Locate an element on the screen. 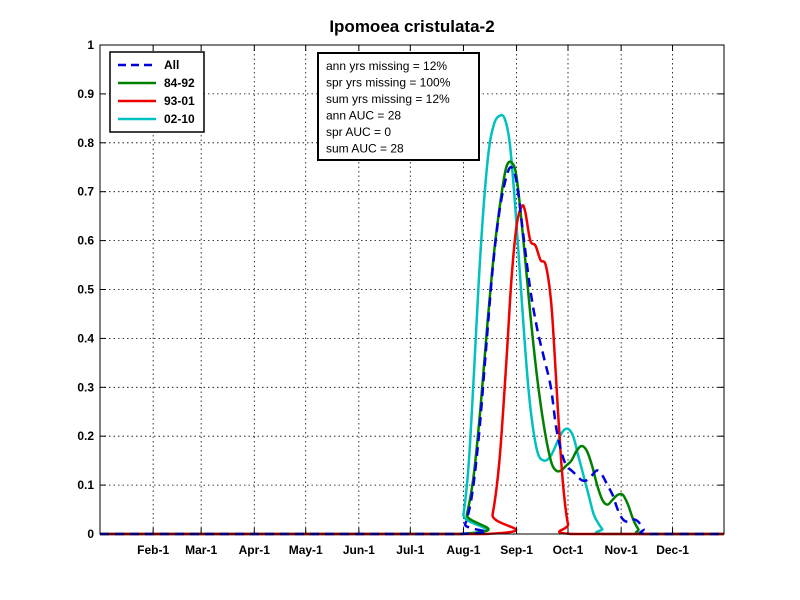 This screenshot has height=600, width=800. y-tick-label: 0.6 is located at coordinates (85, 241).